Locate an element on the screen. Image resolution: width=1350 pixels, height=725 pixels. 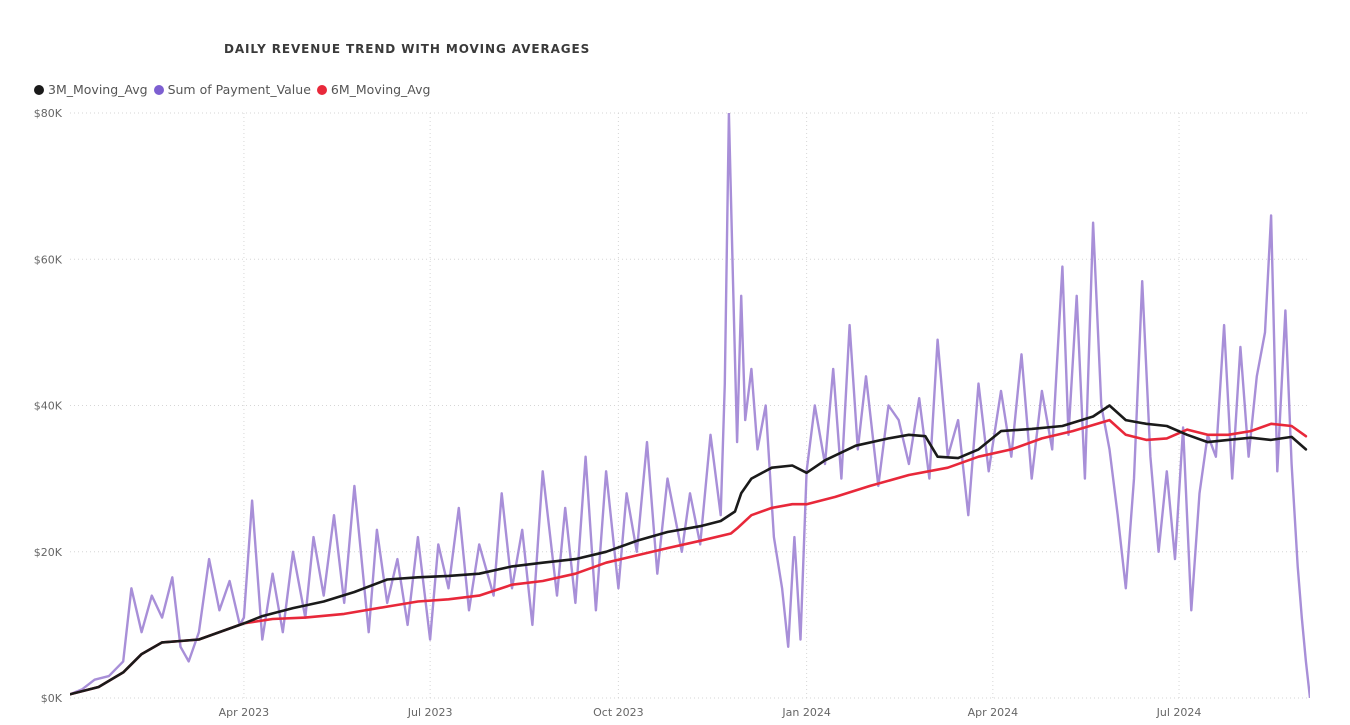
legend-item-3m: 3M_Moving_Avg is located at coordinates (91, 89).